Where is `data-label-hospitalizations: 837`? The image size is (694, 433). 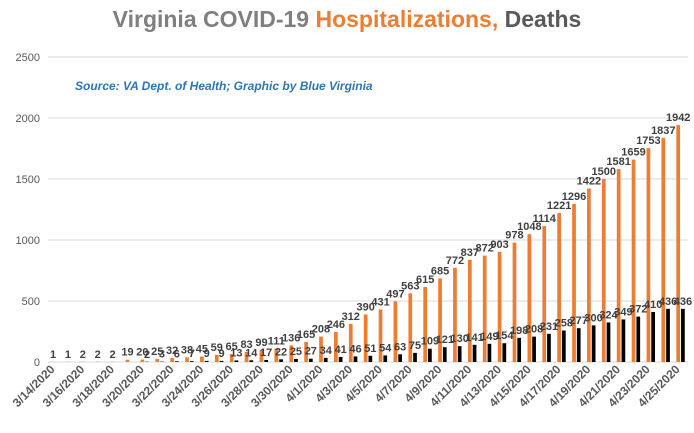 data-label-hospitalizations: 837 is located at coordinates (470, 253).